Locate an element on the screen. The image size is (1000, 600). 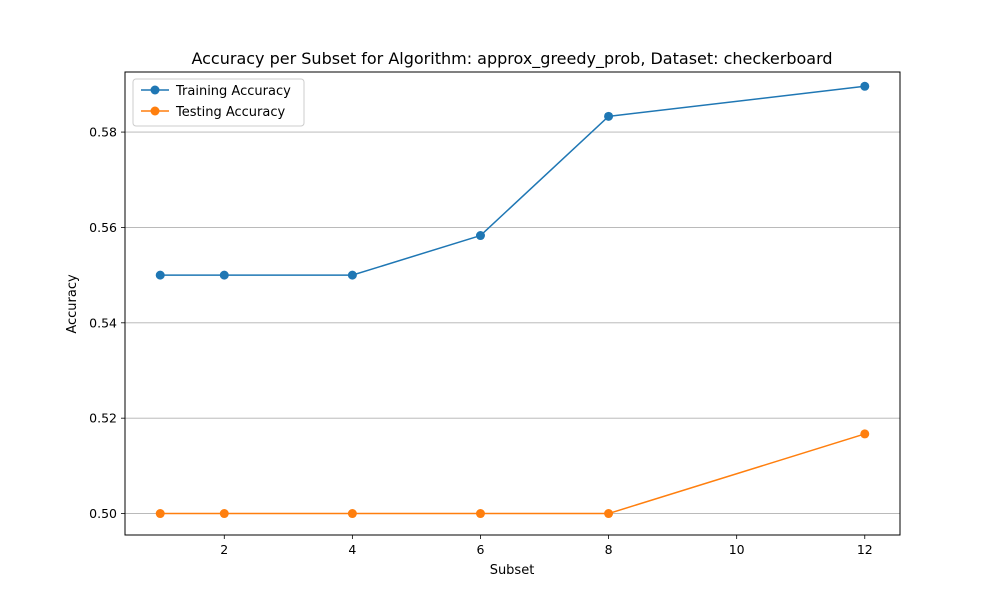
x-tick-label-0: 2 is located at coordinates (224, 549).